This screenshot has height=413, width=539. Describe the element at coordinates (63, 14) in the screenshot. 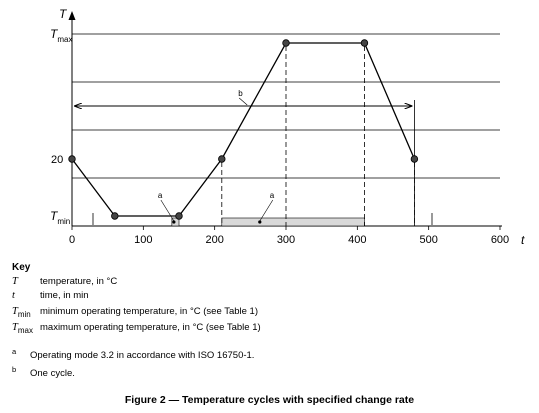

I see `y-axis-label: T` at that location.